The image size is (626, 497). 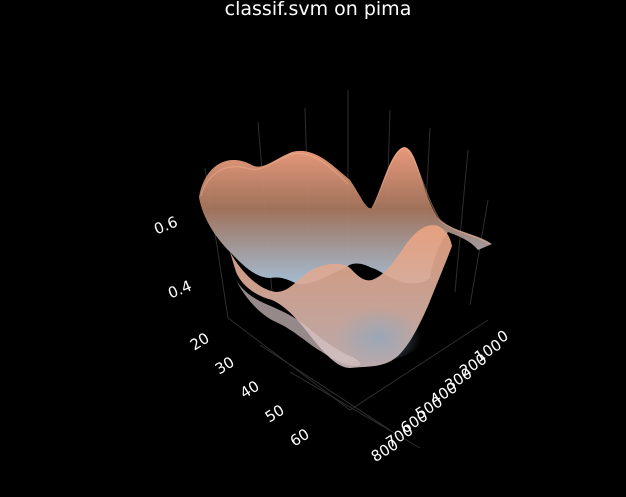 I want to click on y-tick-label: 40, so click(x=250, y=389).